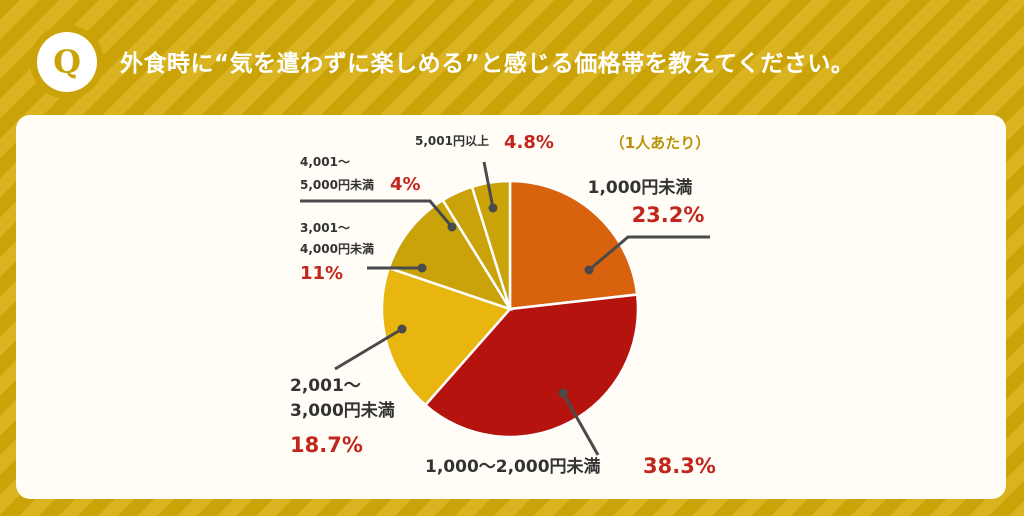  I want to click on slice-percent-5: 4.8%, so click(529, 142).